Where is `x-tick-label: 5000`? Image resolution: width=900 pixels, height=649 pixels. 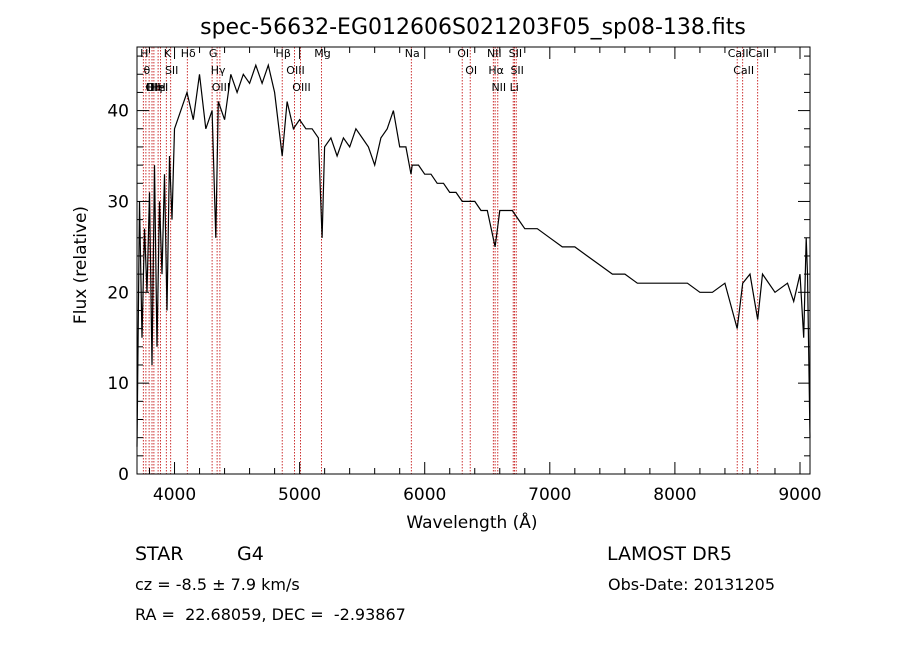 x-tick-label: 5000 is located at coordinates (299, 495).